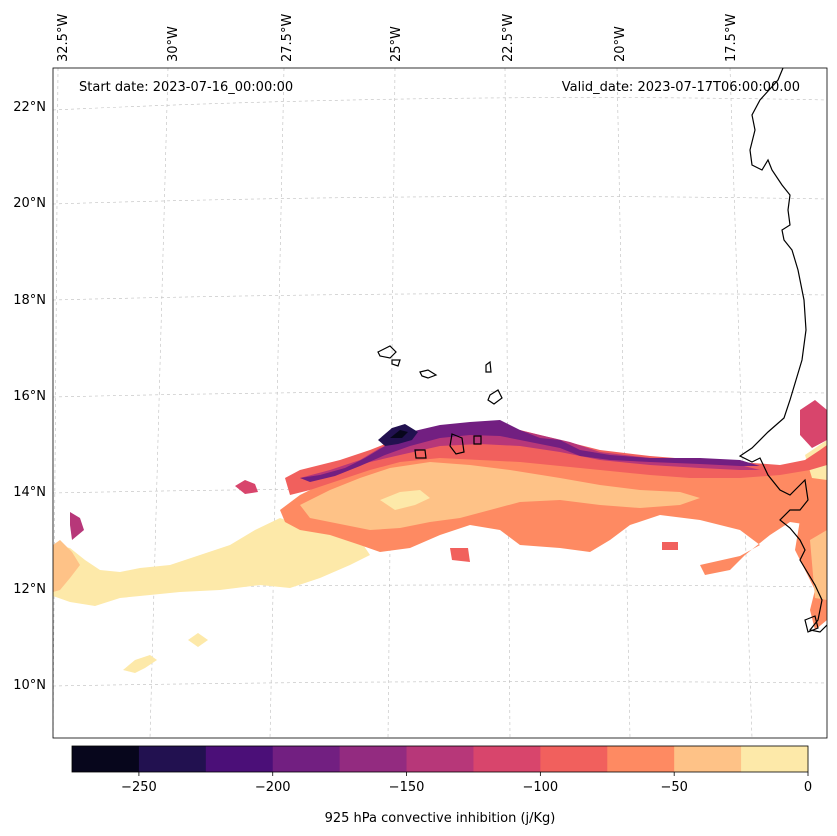 This screenshot has width=837, height=836. Describe the element at coordinates (782, 350) in the screenshot. I see `africa-coastline` at that location.